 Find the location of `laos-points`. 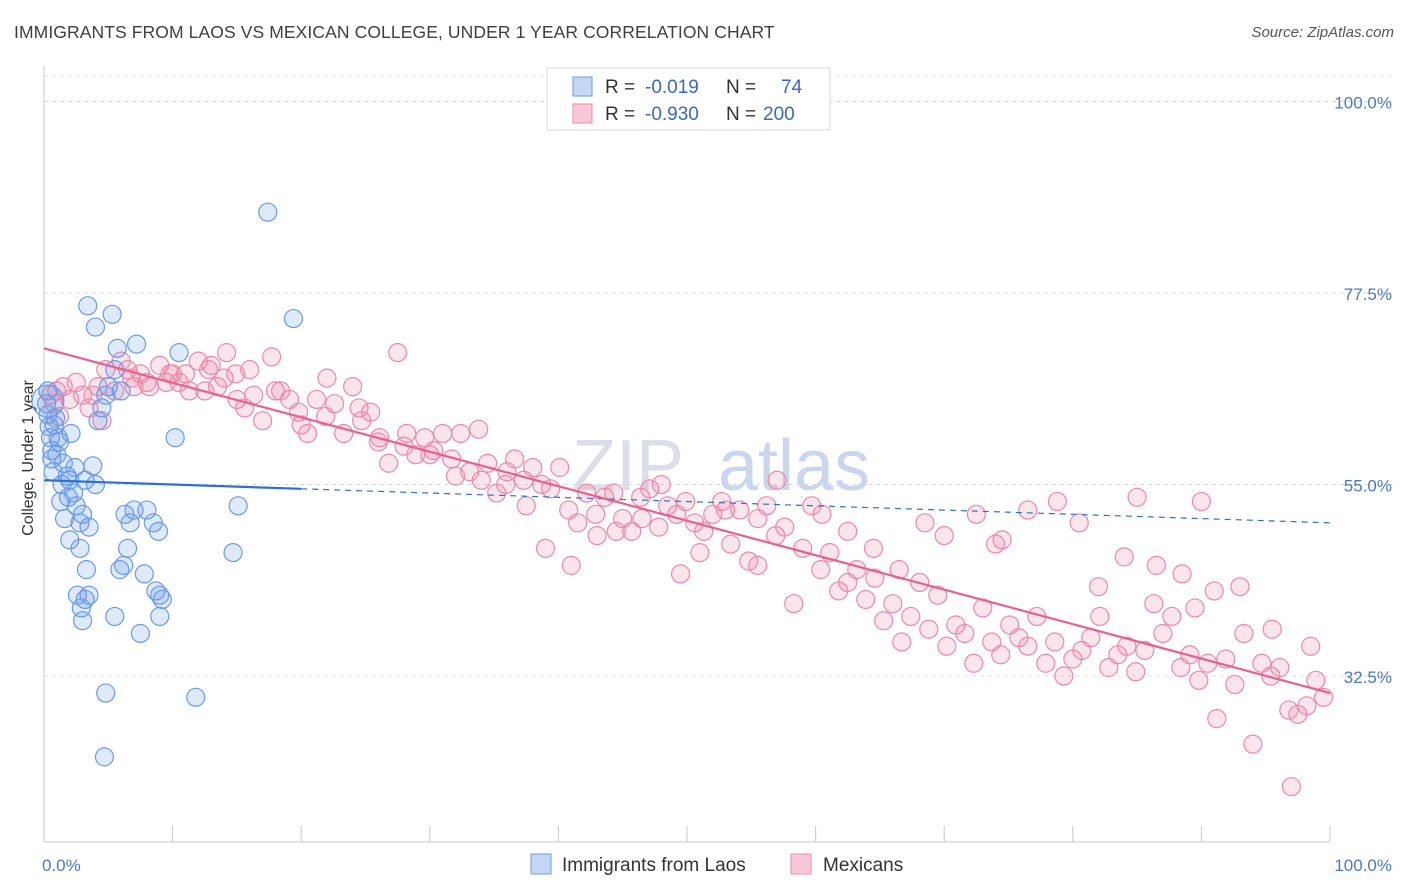

laos-points is located at coordinates (167, 484).